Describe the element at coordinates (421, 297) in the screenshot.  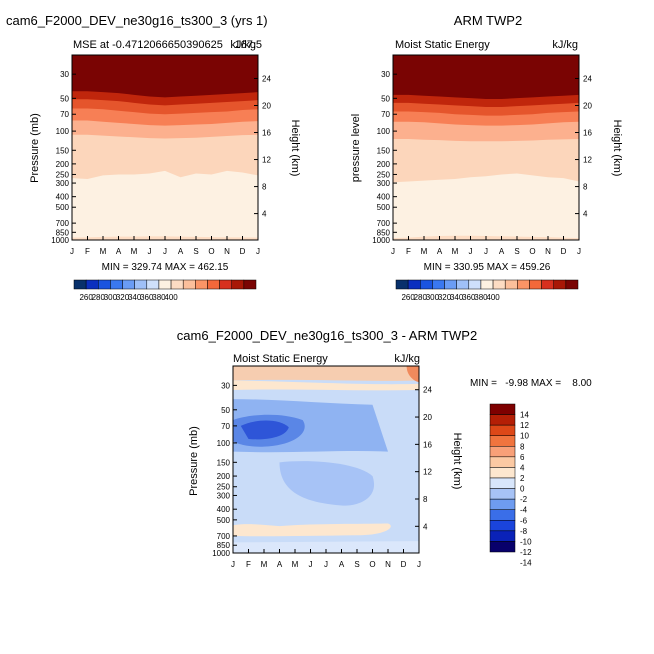
I see `colorbar-label-1: 280` at that location.